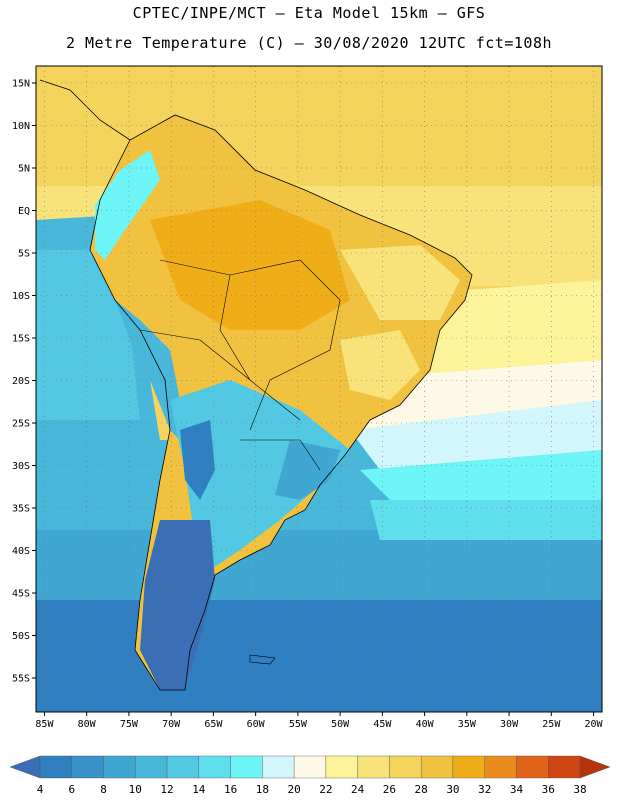 The width and height of the screenshot is (618, 800). What do you see at coordinates (579, 789) in the screenshot?
I see `colorbar-label: 38` at bounding box center [579, 789].